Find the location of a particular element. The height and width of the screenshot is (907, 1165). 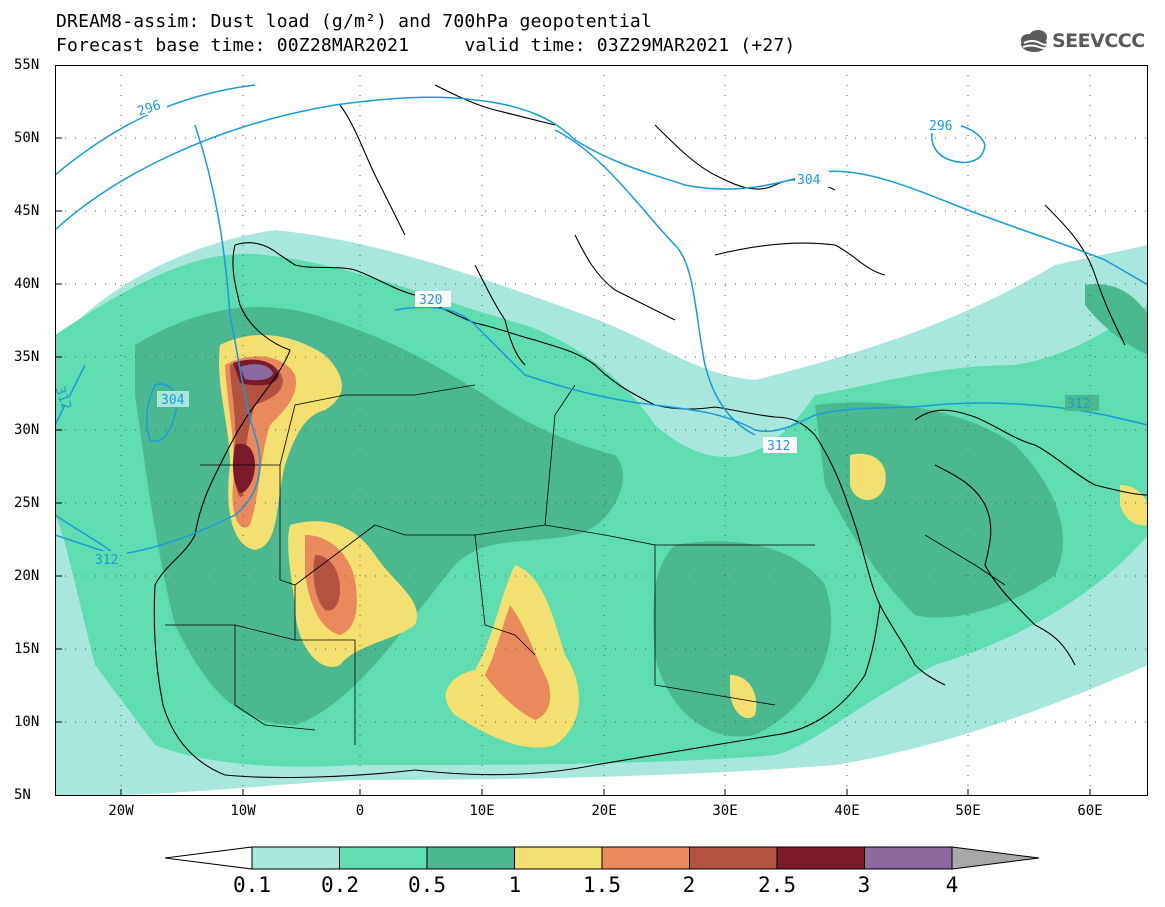

lon-label: 30E is located at coordinates (725, 811).